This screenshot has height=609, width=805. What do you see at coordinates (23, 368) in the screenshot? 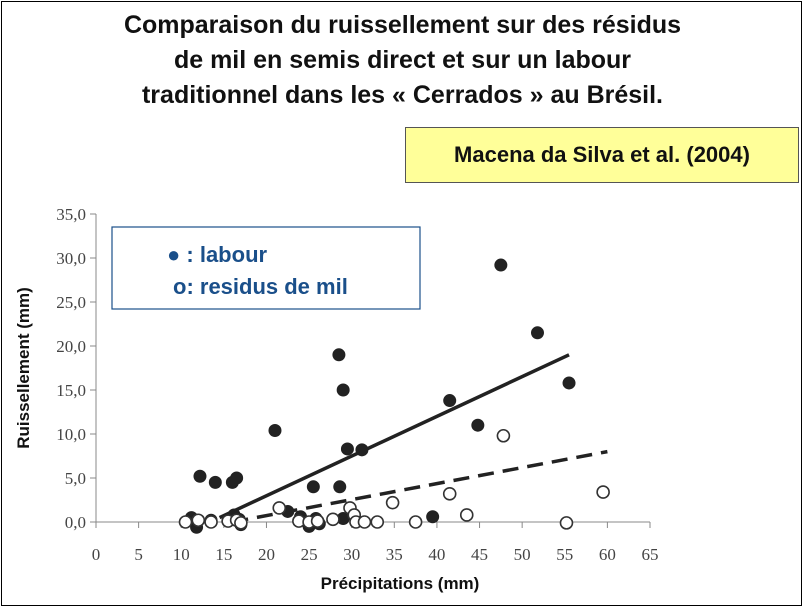
I see `y-axis-label: Ruissellement (mm)` at bounding box center [23, 368].